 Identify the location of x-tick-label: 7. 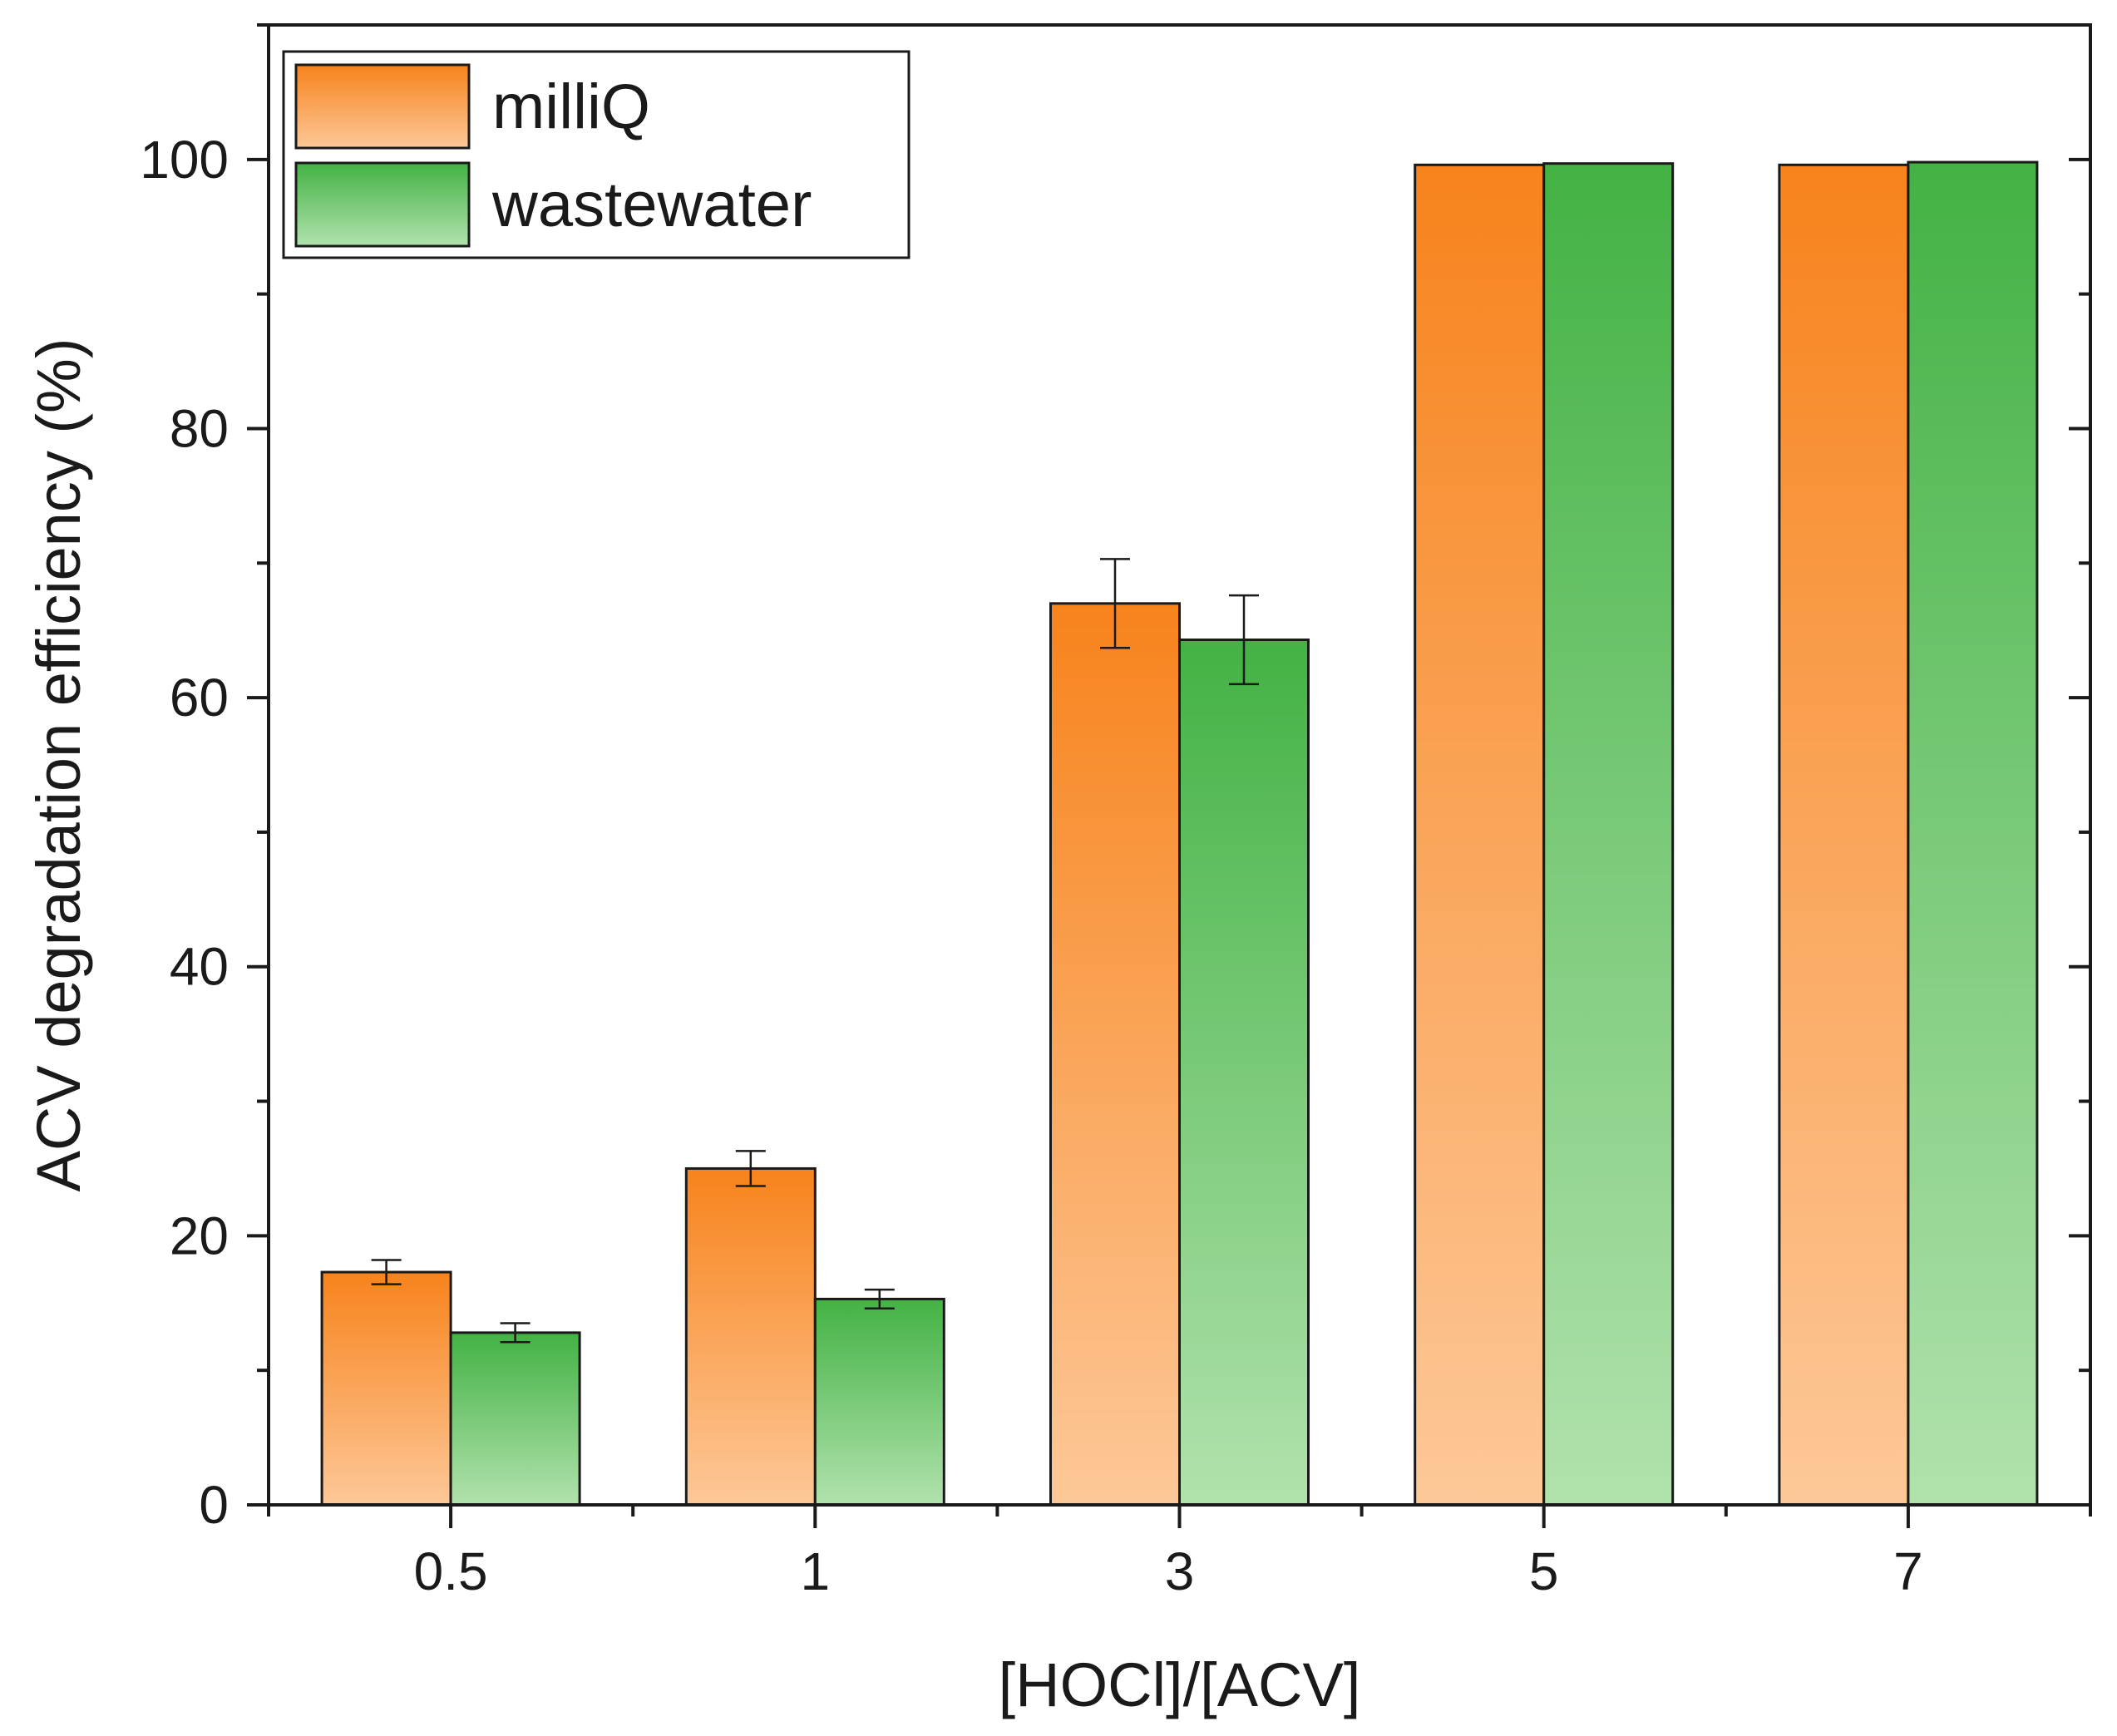
(1908, 1571).